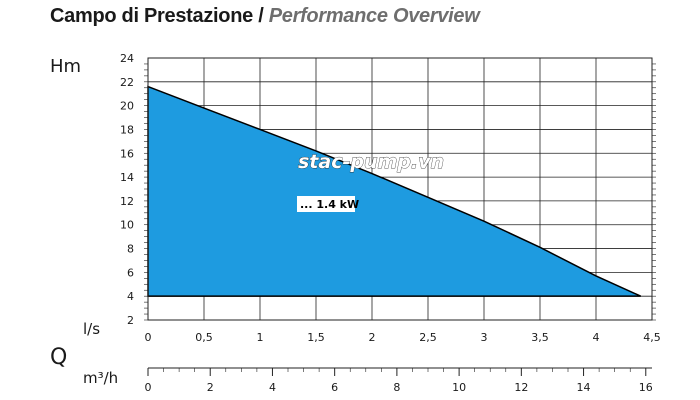 This screenshot has width=700, height=400. What do you see at coordinates (148, 387) in the screenshot?
I see `m3h-tick-label: 0` at bounding box center [148, 387].